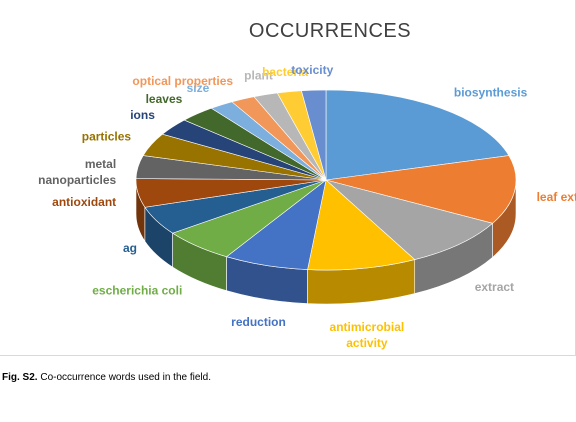 The image size is (576, 422). Describe the element at coordinates (367, 335) in the screenshot. I see `data-label-antimicrobial-activity: antimicrobial activity` at that location.